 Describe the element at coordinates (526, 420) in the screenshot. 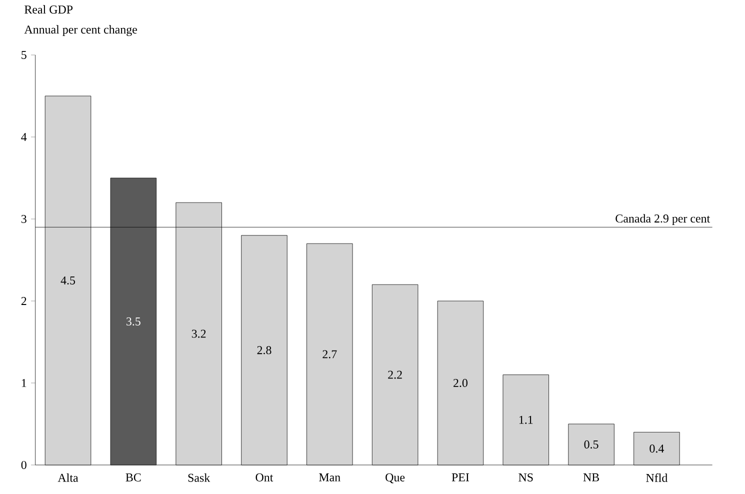

I see `data-label: 1.1` at that location.